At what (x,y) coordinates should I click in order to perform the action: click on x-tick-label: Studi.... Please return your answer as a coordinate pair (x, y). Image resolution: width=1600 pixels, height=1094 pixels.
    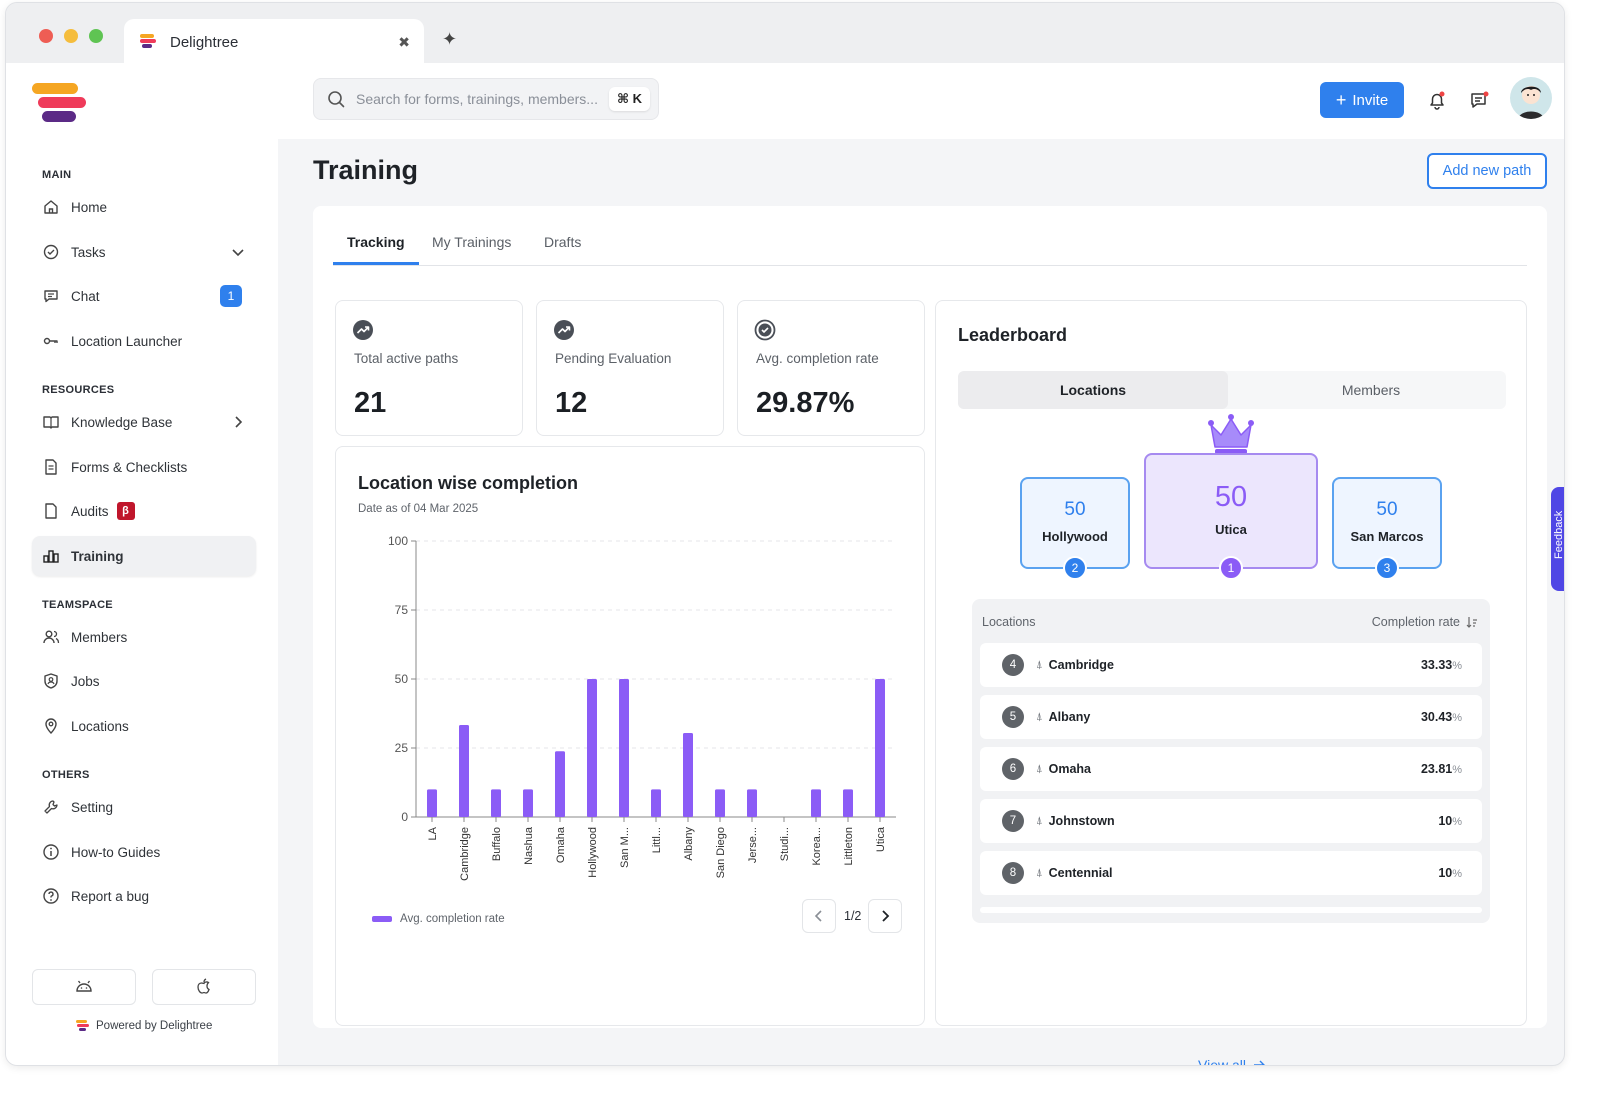
    Looking at the image, I should click on (785, 844).